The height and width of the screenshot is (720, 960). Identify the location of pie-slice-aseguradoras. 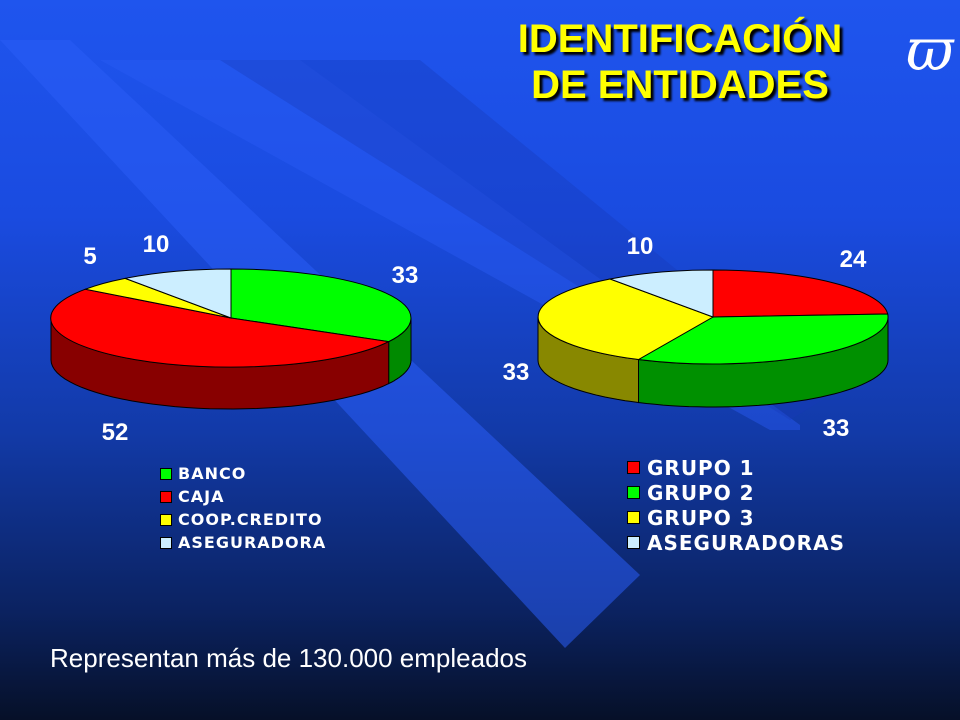
(661, 293).